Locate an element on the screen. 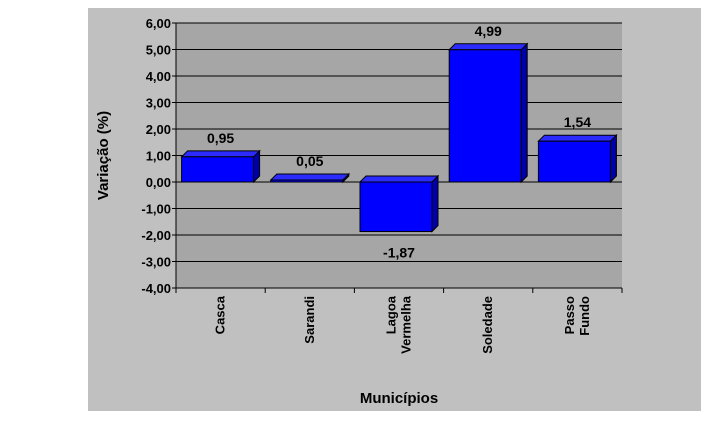 Image resolution: width=709 pixels, height=424 pixels. y-tick-label: -1,00 is located at coordinates (156, 209).